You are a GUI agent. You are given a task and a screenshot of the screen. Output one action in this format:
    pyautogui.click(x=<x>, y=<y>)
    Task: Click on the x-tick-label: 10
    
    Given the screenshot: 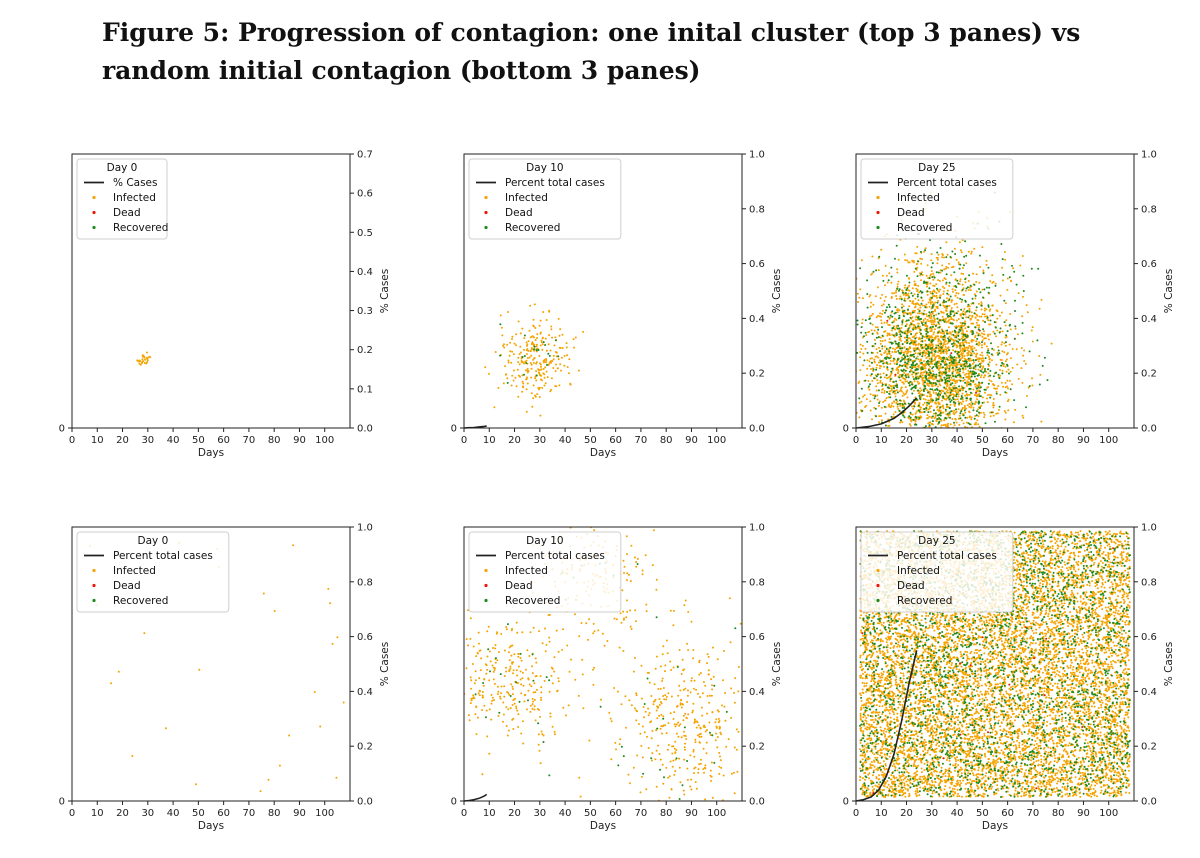 What is the action you would take?
    pyautogui.click(x=881, y=440)
    